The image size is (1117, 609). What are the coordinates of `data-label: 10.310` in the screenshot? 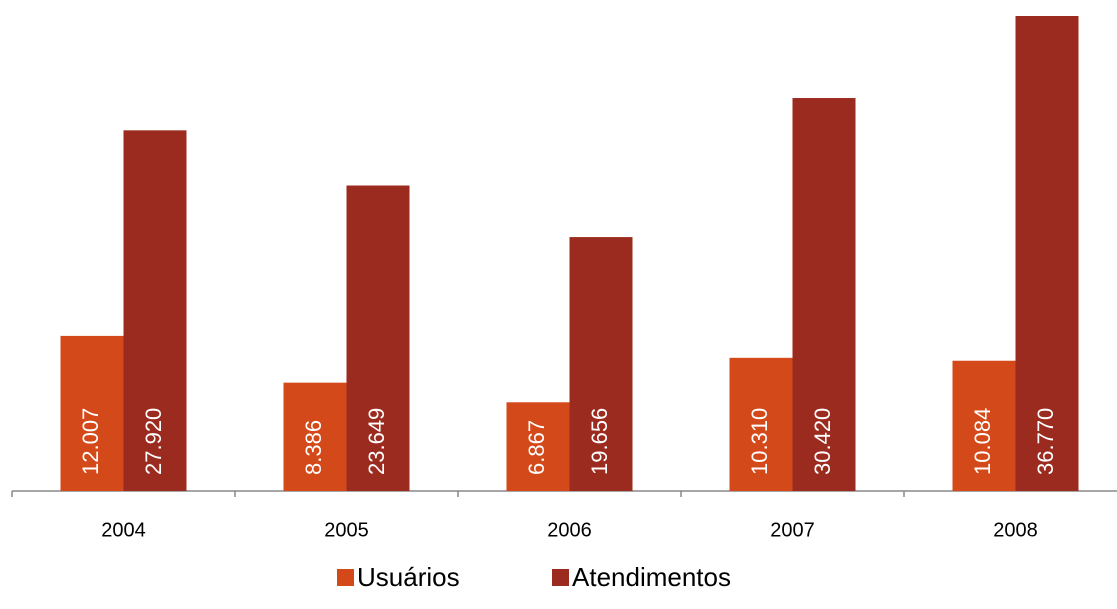 It's located at (759, 441).